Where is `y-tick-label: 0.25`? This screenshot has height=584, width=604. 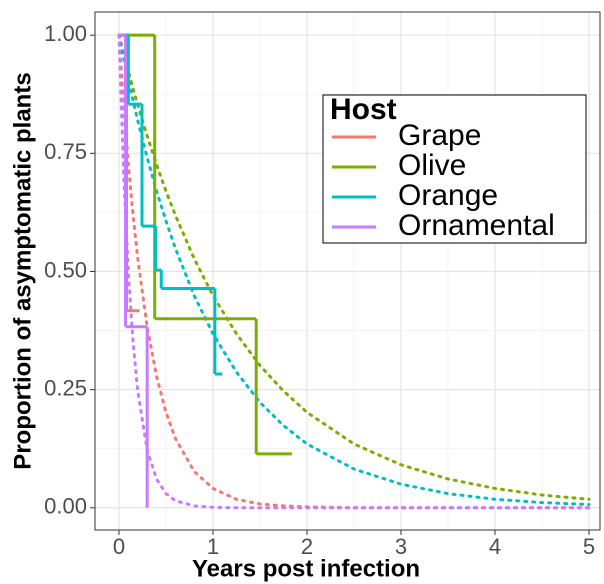 y-tick-label: 0.25 is located at coordinates (65, 387).